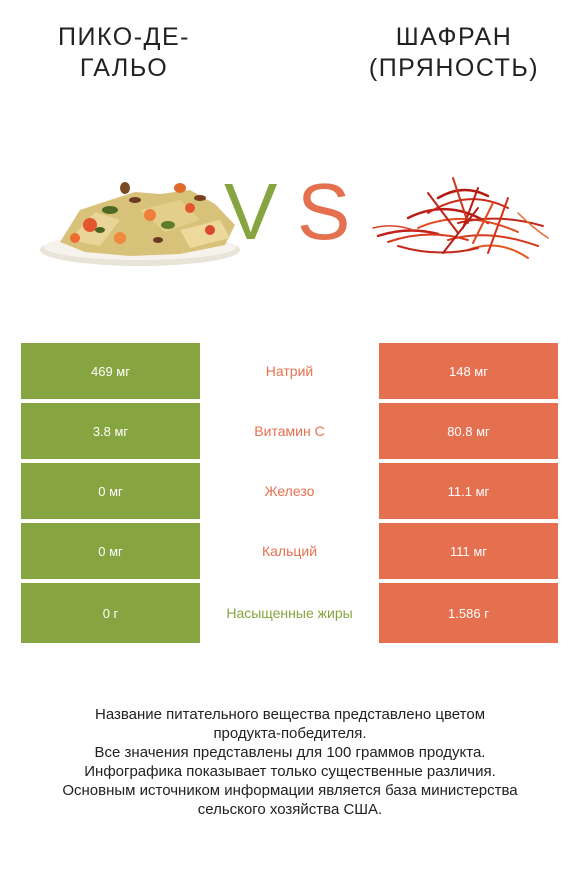  I want to click on nutrient-name: Натрий, so click(289, 371).